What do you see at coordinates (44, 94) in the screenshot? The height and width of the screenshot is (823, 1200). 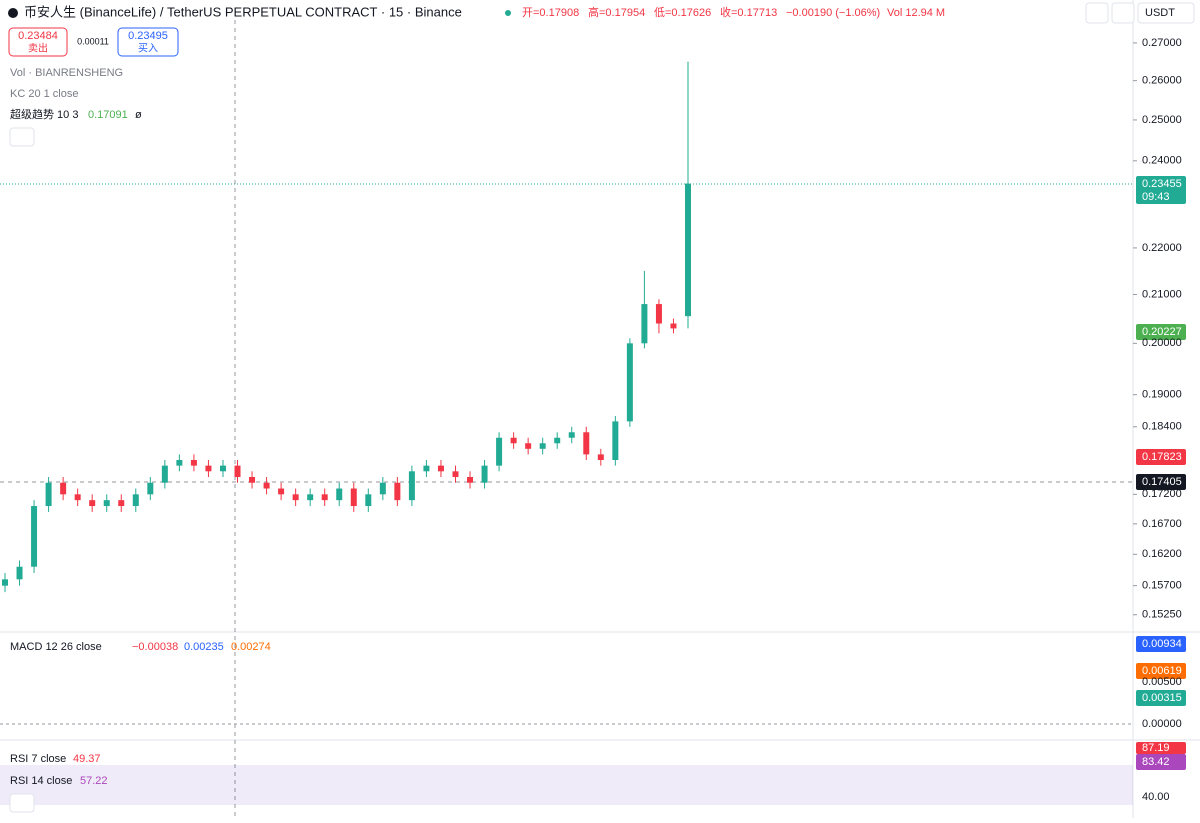 I see `kc-indicator: KC 20 1 close` at bounding box center [44, 94].